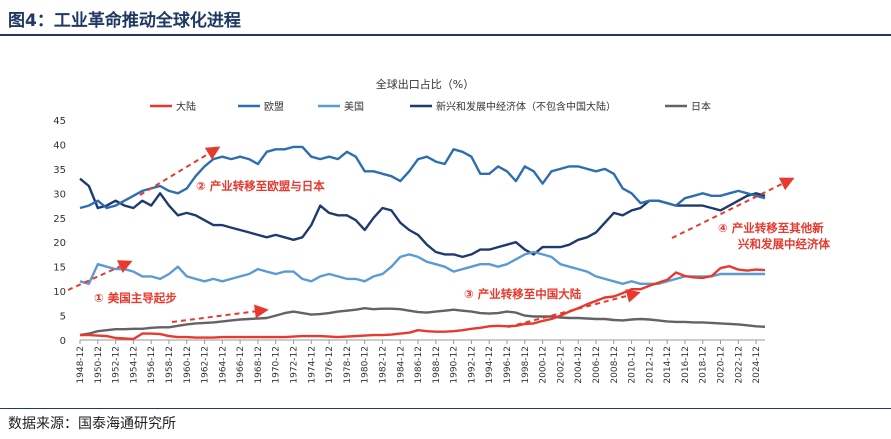  What do you see at coordinates (186, 106) in the screenshot?
I see `legend-label-0: 大陆` at bounding box center [186, 106].